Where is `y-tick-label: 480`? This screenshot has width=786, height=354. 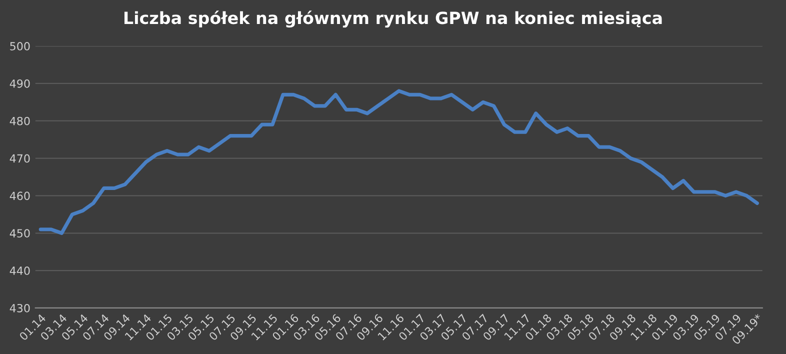 y-tick-label: 480 is located at coordinates (20, 121).